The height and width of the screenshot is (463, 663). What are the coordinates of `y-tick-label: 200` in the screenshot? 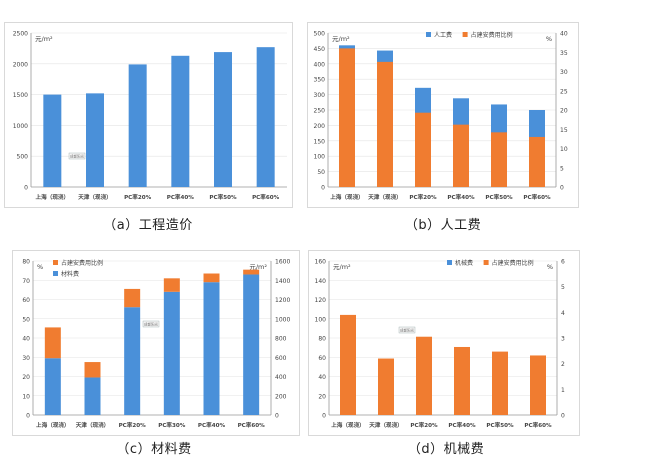 It's located at (320, 126).